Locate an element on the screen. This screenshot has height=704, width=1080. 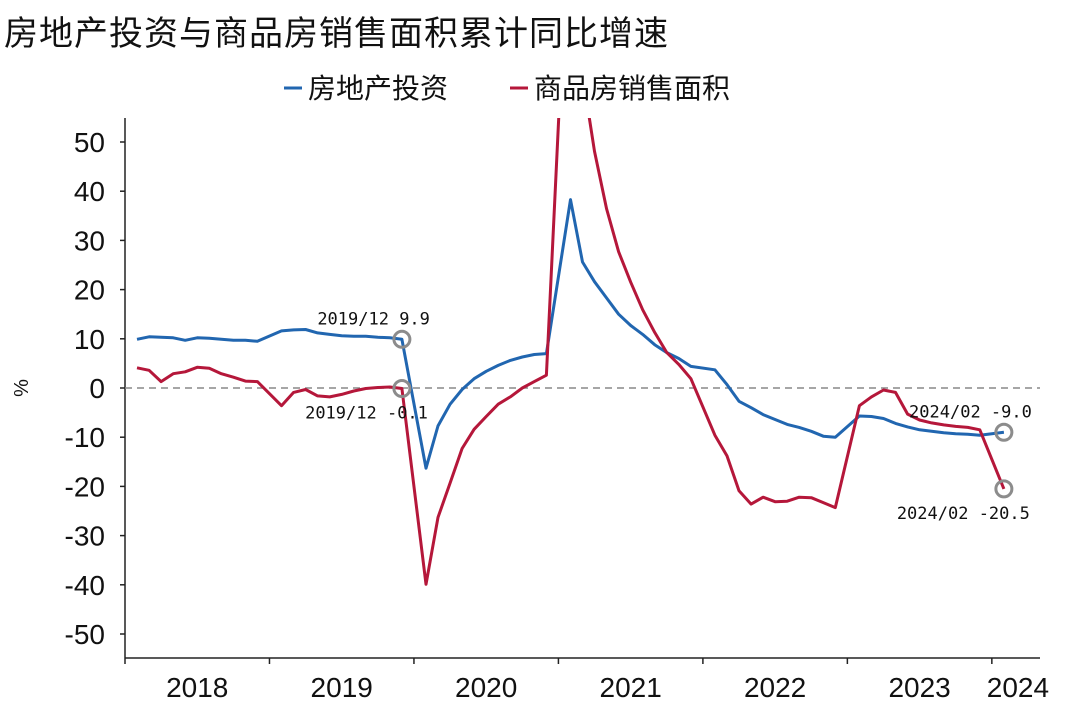
annotation-label: 2019/12 9.9 is located at coordinates (373, 319).